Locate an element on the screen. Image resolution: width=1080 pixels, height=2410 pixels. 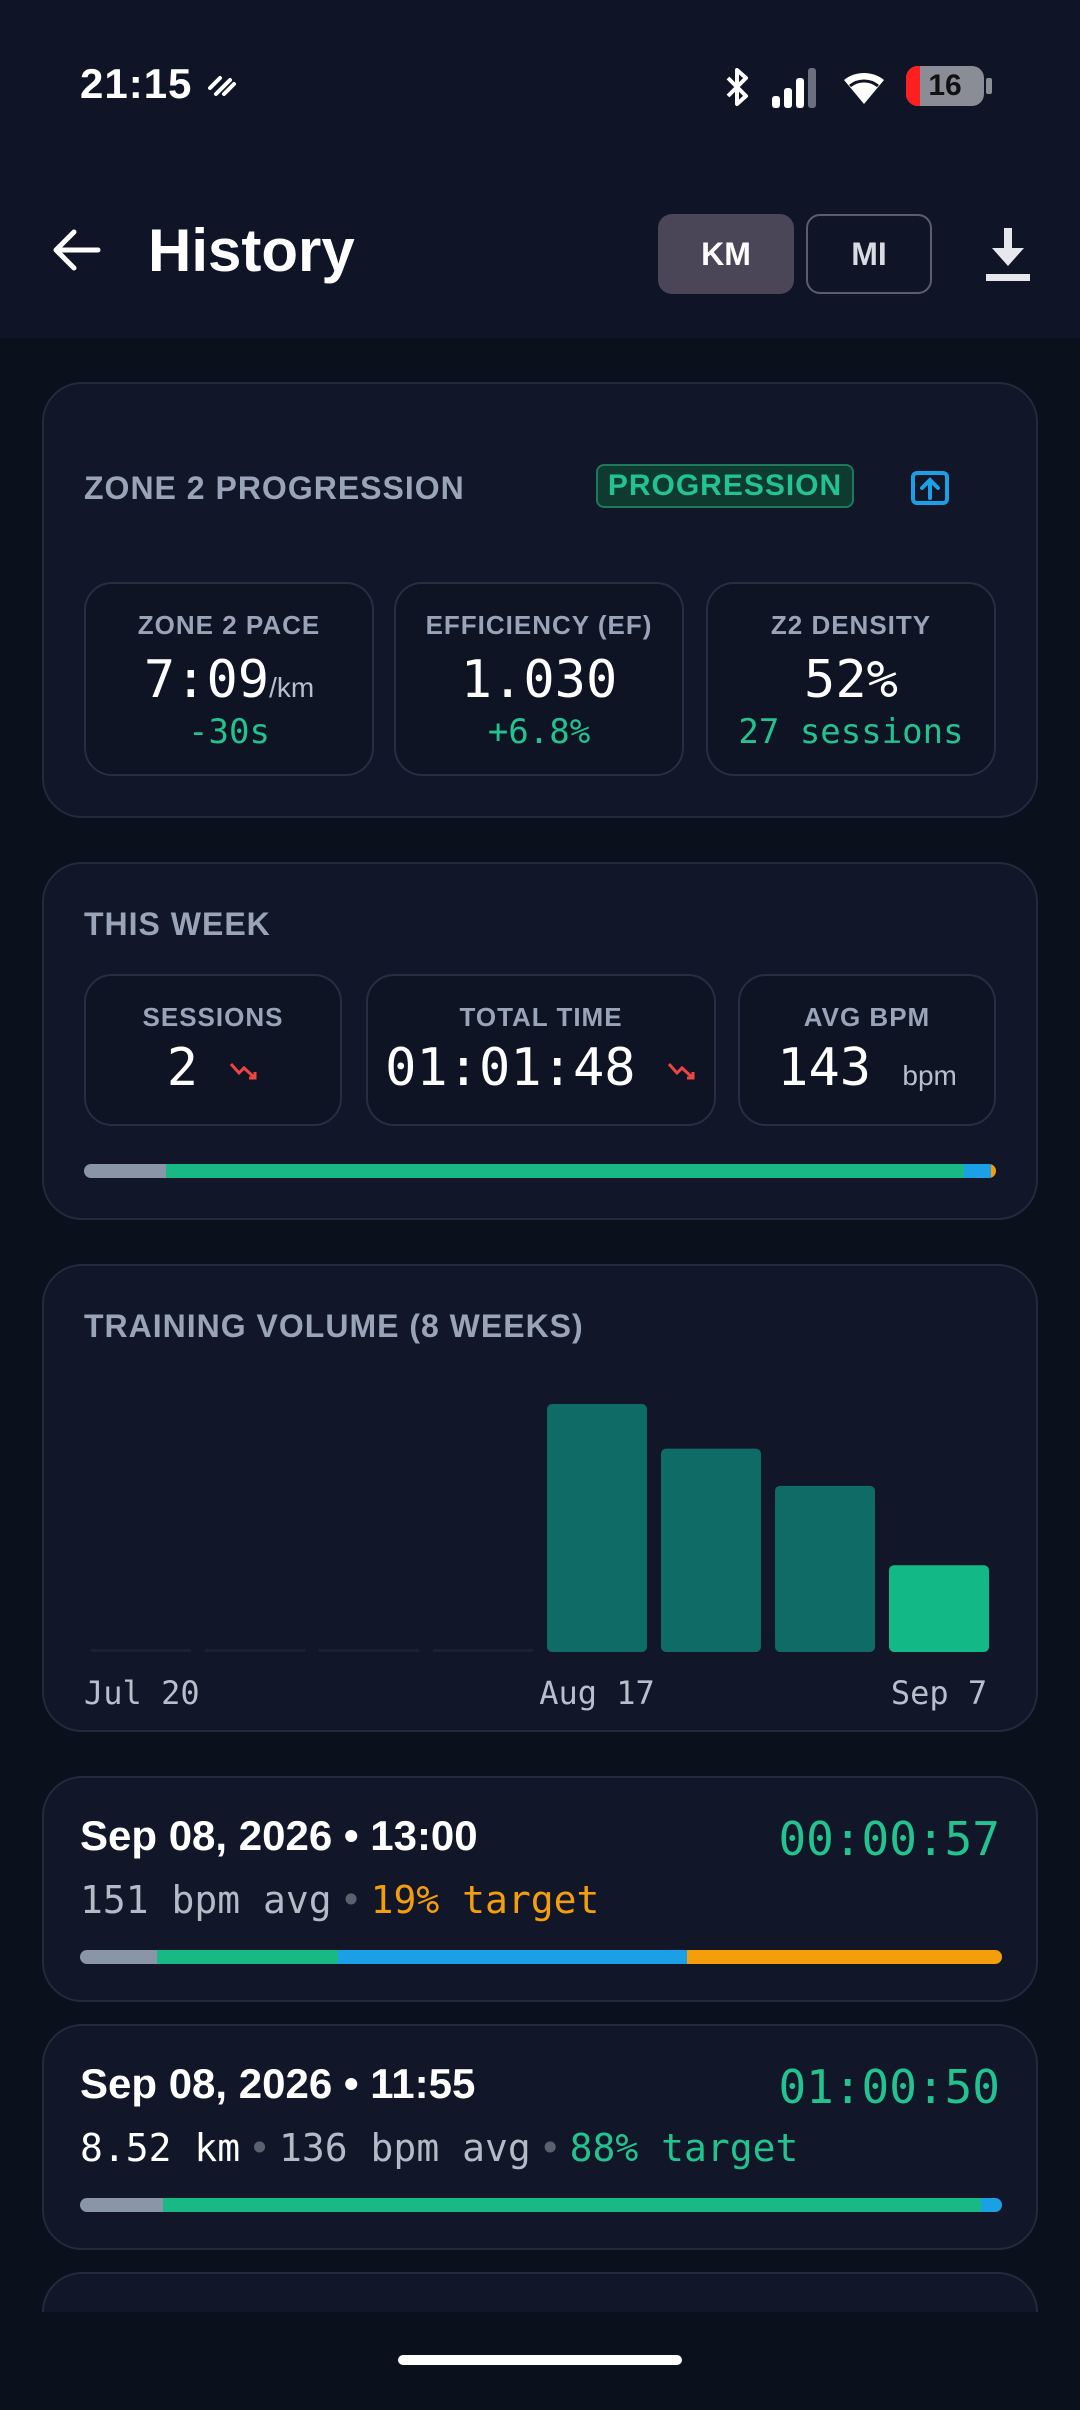
avg-bpm-value: 143 is located at coordinates (824, 1068).